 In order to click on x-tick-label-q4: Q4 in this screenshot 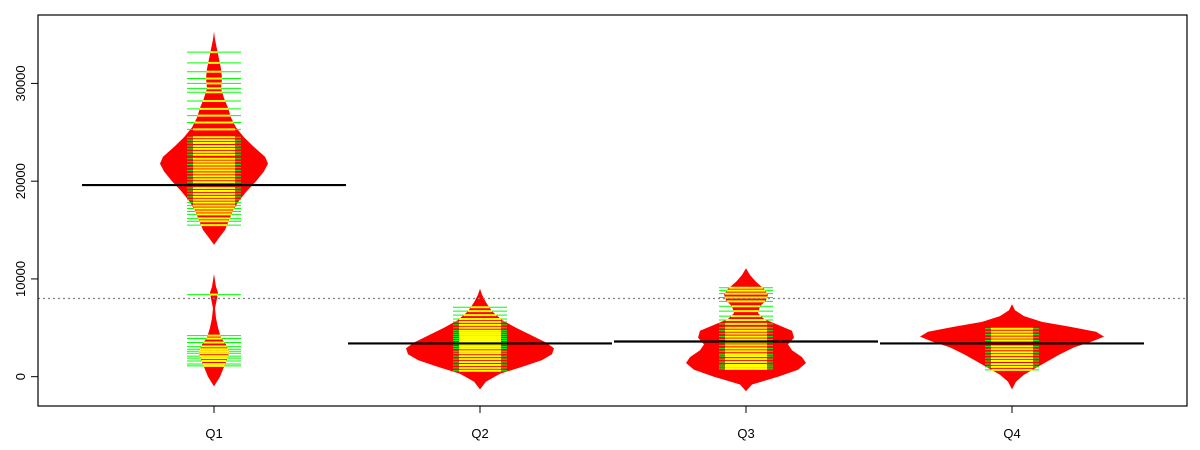, I will do `click(1011, 433)`.